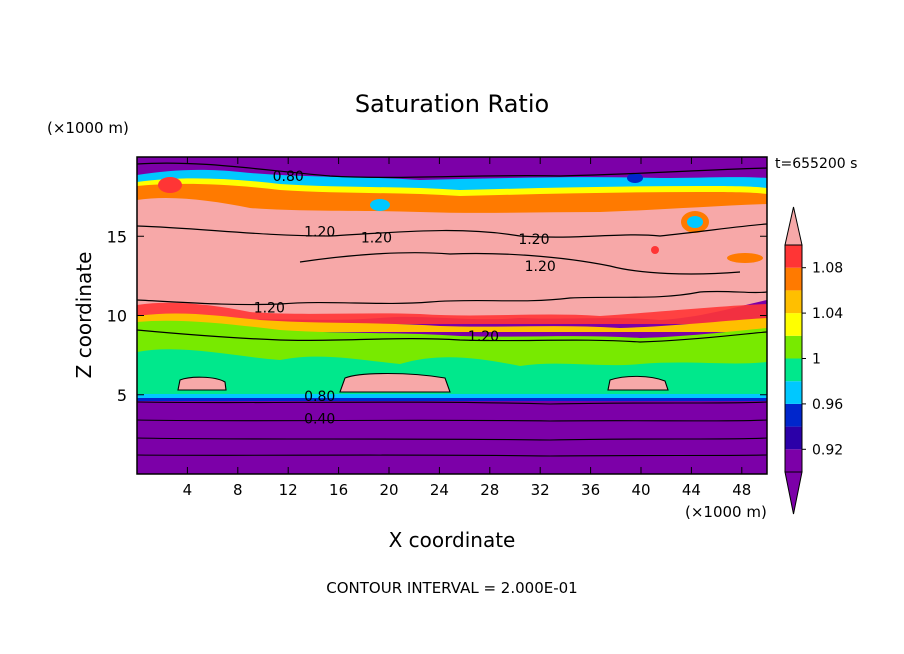  Describe the element at coordinates (338, 490) in the screenshot. I see `x-tick-label: 16` at that location.